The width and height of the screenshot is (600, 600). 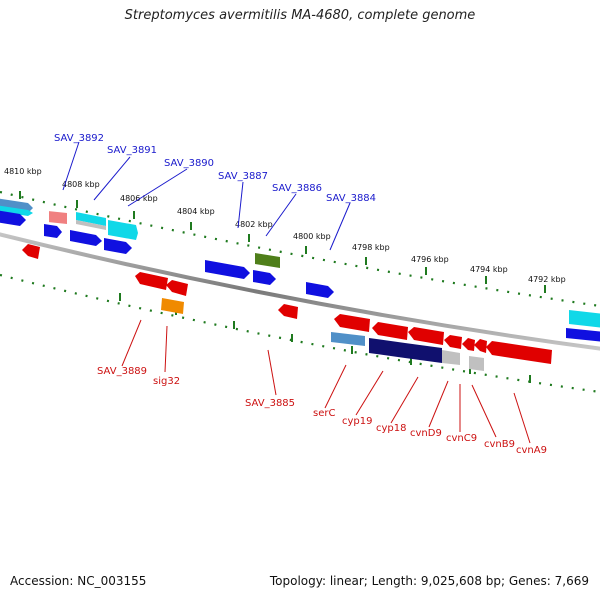 What do you see at coordinates (531, 450) in the screenshot?
I see `gene-label: cvnA9` at bounding box center [531, 450].